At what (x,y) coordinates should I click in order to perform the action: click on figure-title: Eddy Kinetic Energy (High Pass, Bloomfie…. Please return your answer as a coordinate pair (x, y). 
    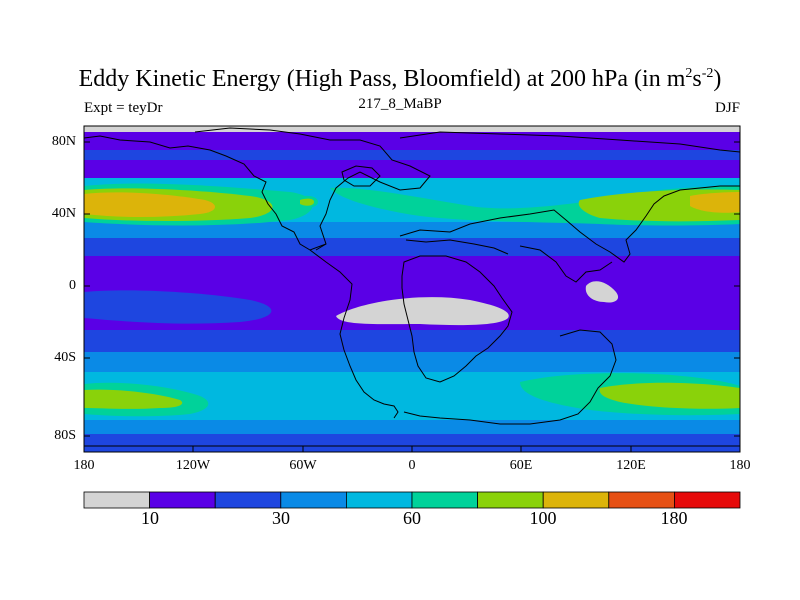
    Looking at the image, I should click on (400, 79).